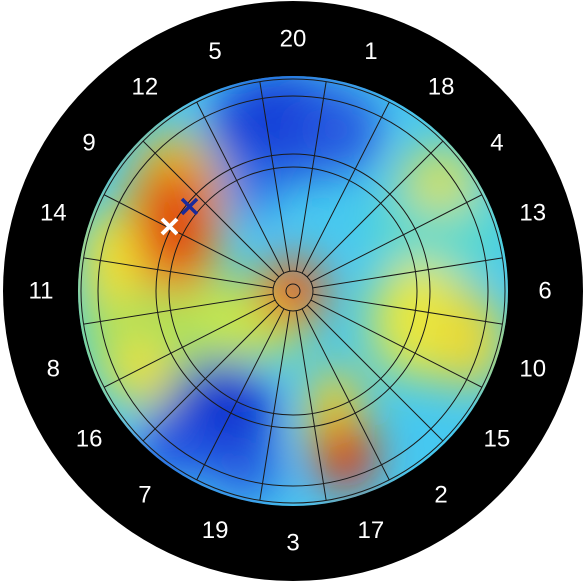 The image size is (588, 587). What do you see at coordinates (41, 291) in the screenshot?
I see `sector-number: 11` at bounding box center [41, 291].